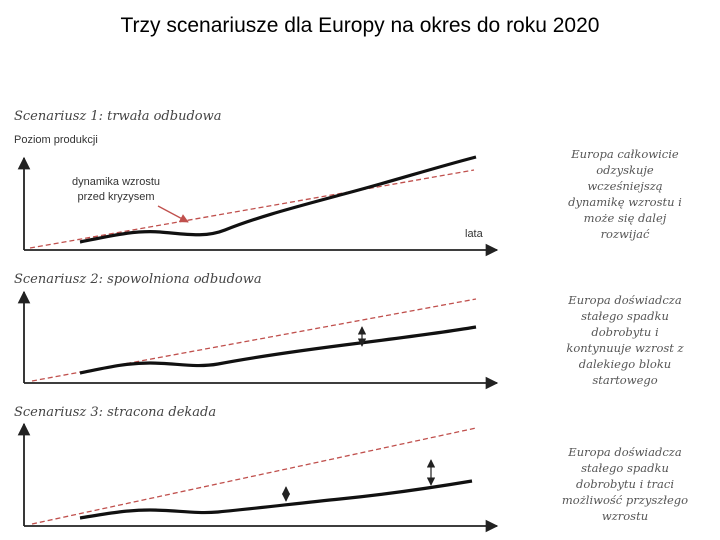 This screenshot has height=540, width=720. Describe the element at coordinates (624, 380) in the screenshot. I see `scenario-2-note-line: startowego` at that location.